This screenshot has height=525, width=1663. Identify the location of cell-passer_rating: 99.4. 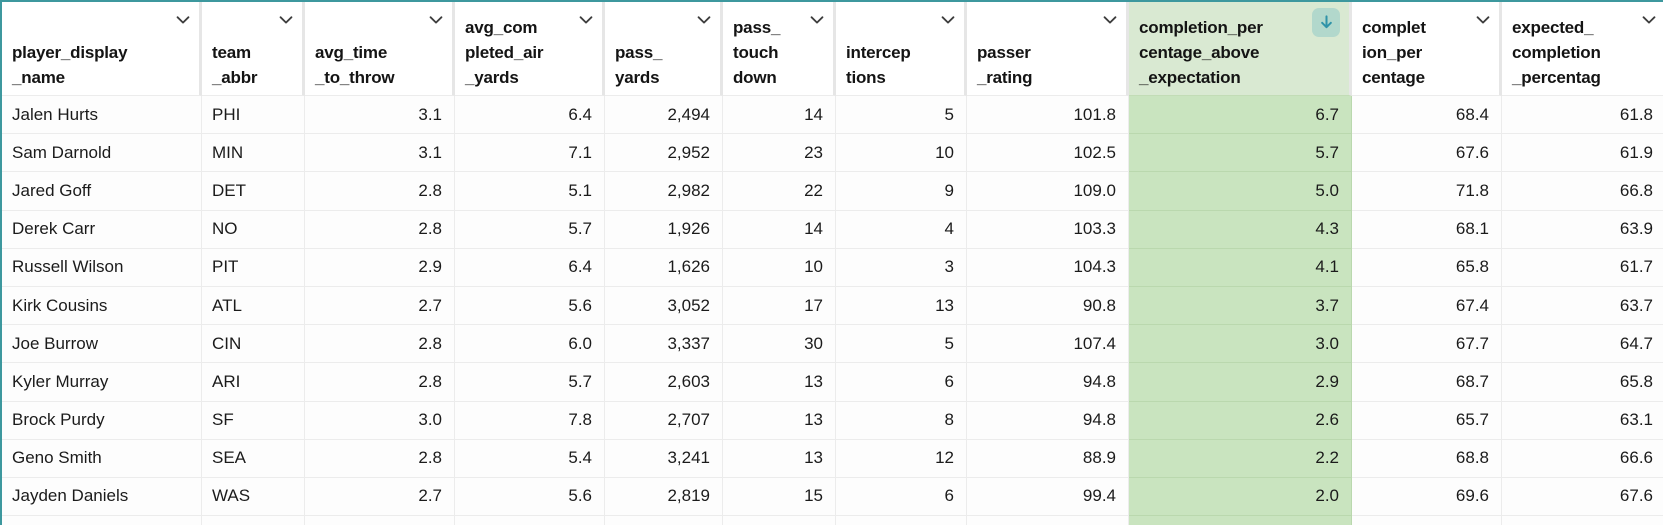
(1048, 497).